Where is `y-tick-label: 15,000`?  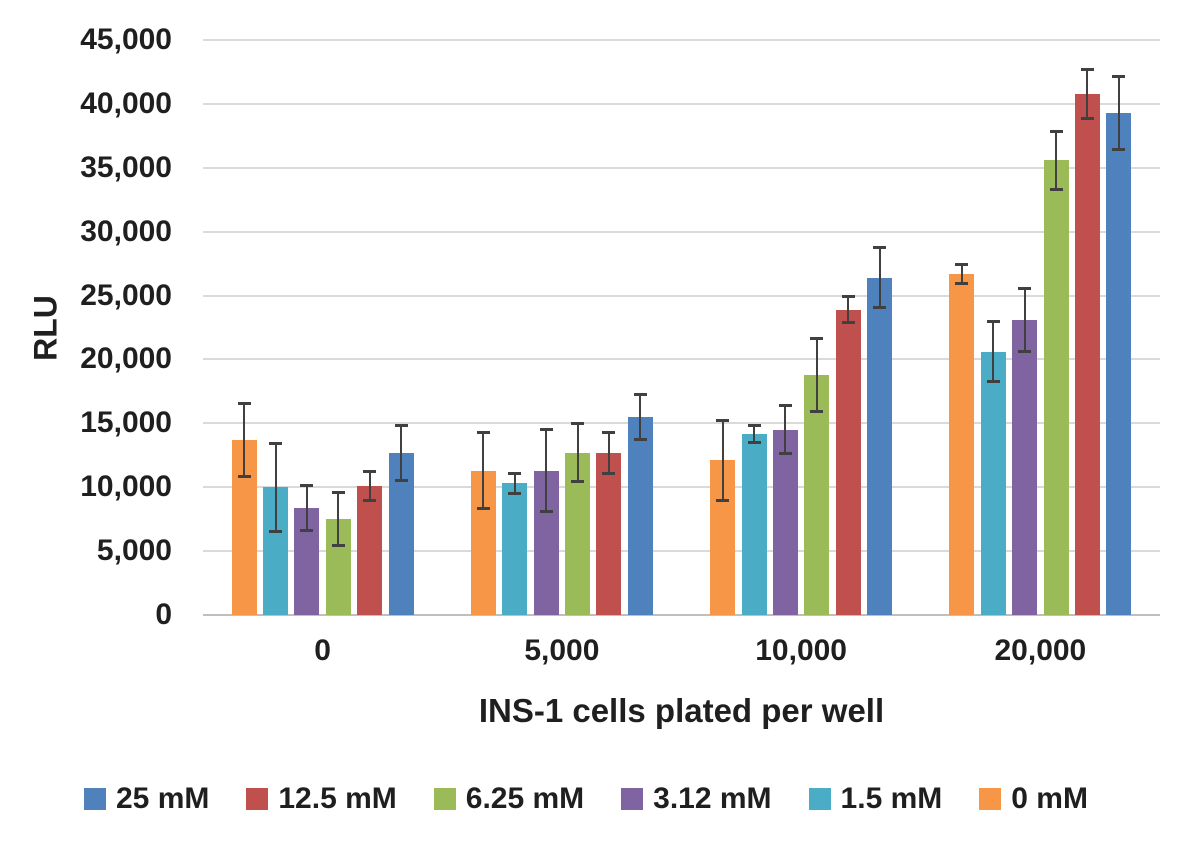 y-tick-label: 15,000 is located at coordinates (126, 423).